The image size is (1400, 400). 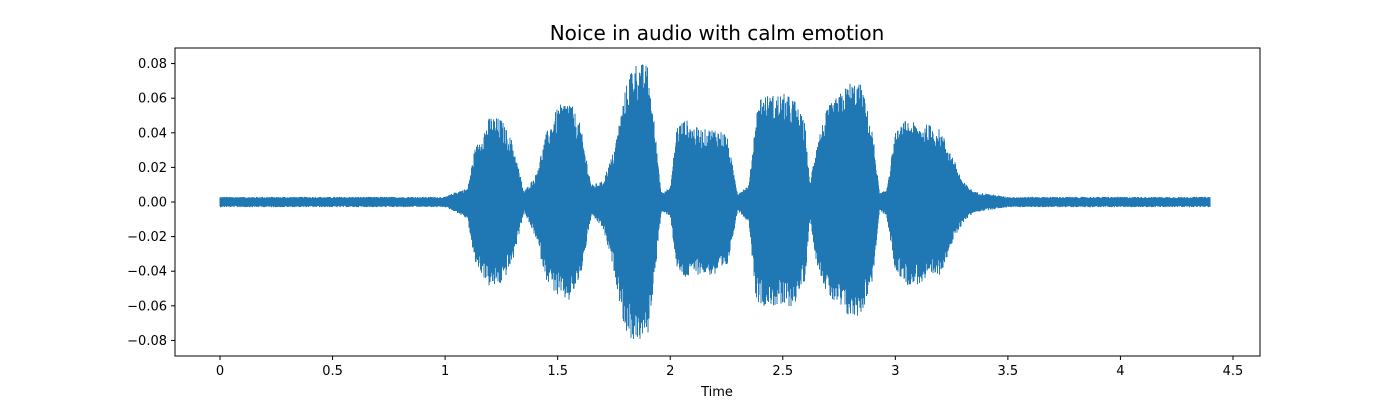 What do you see at coordinates (782, 371) in the screenshot?
I see `x-tick-label: 2.5` at bounding box center [782, 371].